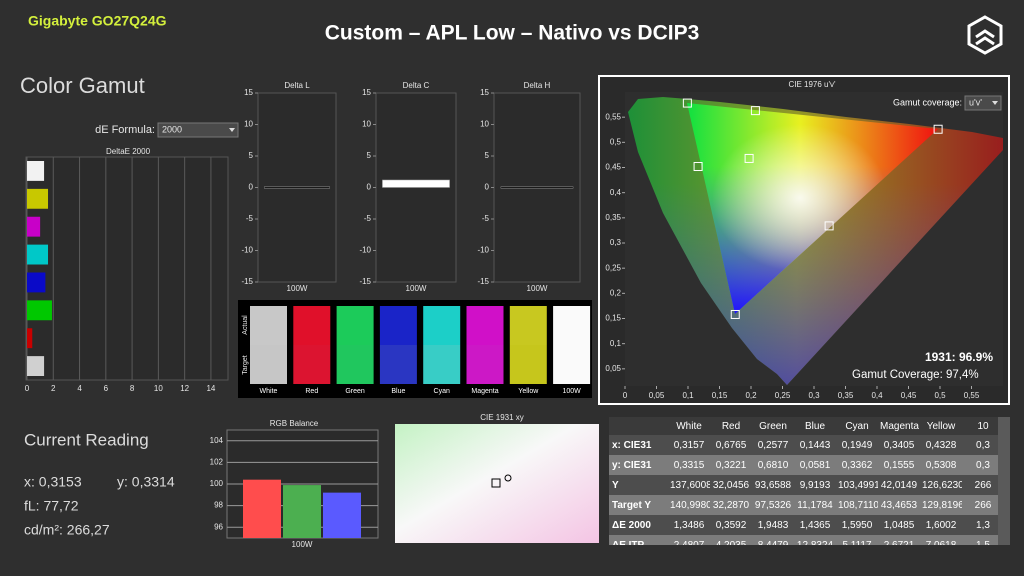  Describe the element at coordinates (97, 21) in the screenshot. I see `brand: Gigabyte GO27Q24G` at that location.